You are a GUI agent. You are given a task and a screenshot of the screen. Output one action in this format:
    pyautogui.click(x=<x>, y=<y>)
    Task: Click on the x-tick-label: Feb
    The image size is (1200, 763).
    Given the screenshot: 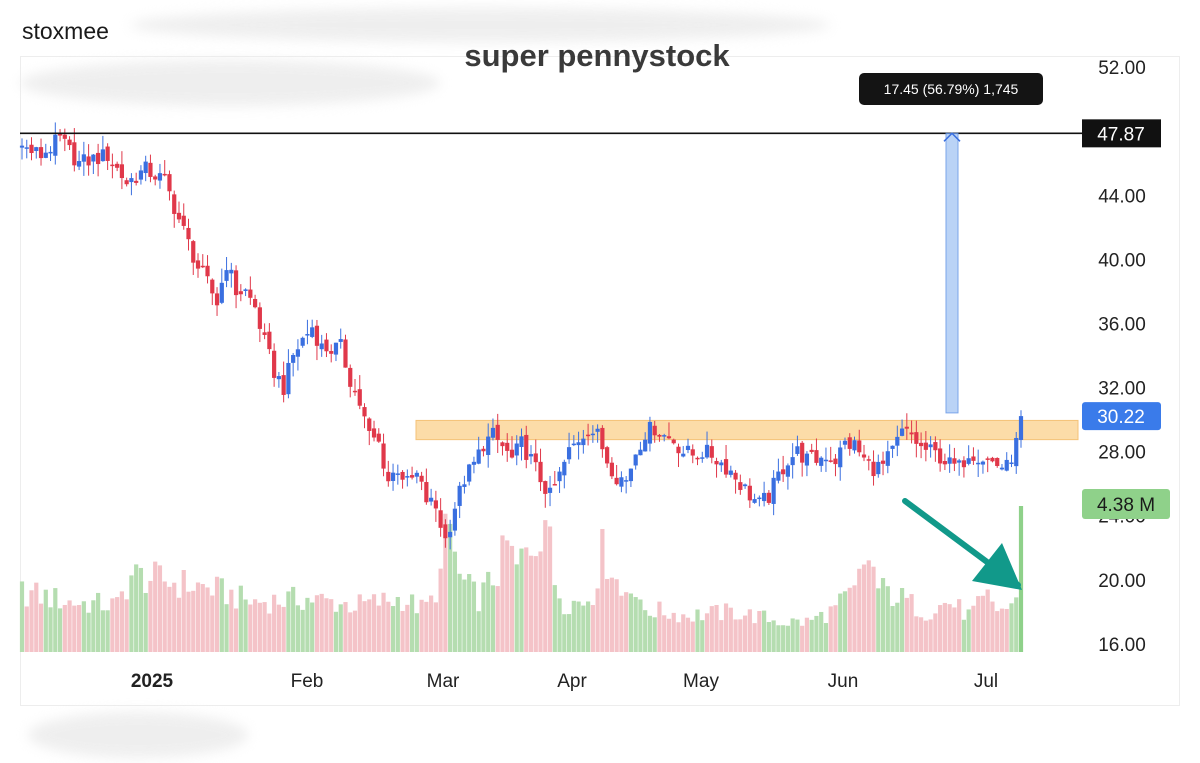 What is the action you would take?
    pyautogui.click(x=307, y=681)
    